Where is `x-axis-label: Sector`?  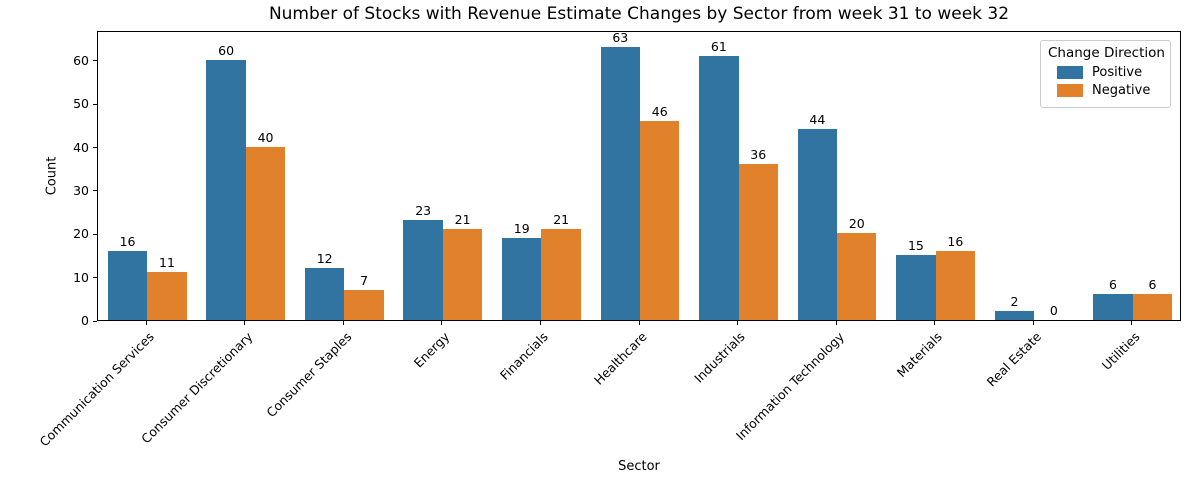
x-axis-label: Sector is located at coordinates (639, 466).